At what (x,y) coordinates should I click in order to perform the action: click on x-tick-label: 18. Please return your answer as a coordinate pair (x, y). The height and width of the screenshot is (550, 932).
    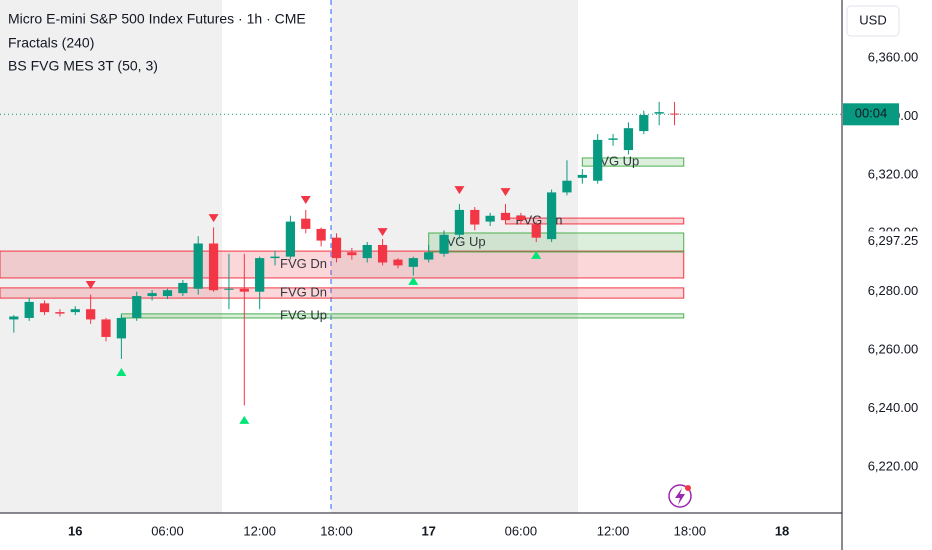
    Looking at the image, I should click on (782, 530).